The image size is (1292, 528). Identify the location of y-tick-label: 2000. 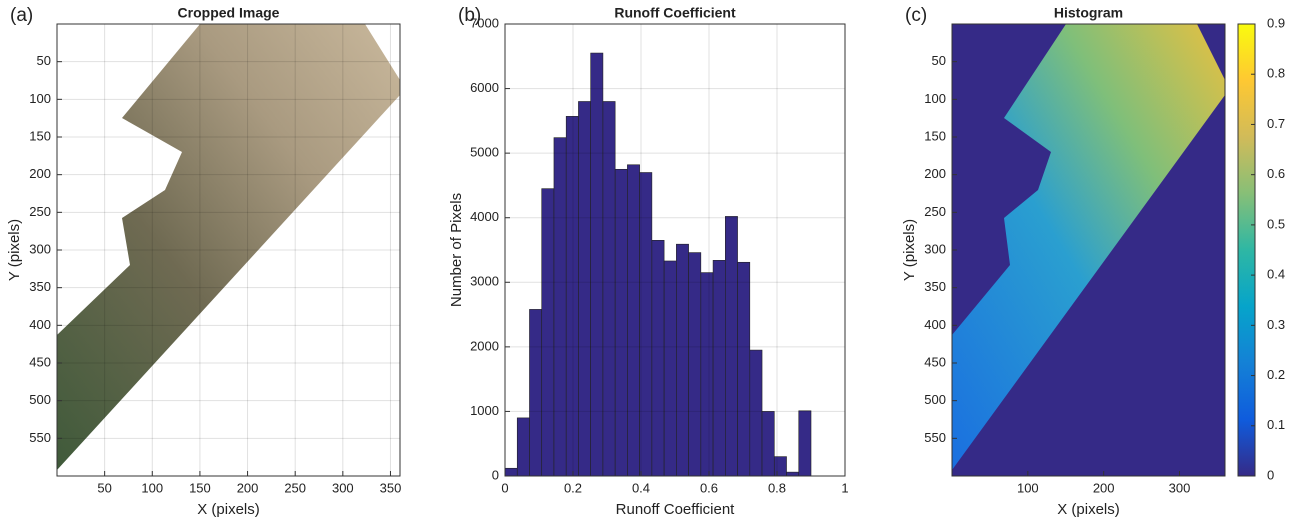
(484, 345).